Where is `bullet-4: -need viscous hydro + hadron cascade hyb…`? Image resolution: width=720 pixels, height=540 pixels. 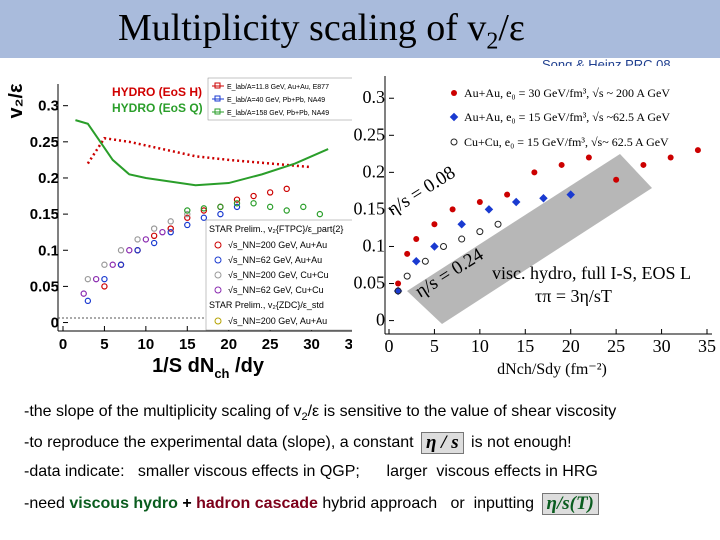 bullet-4: -need viscous hydro + hadron cascade hyb… is located at coordinates (313, 504).